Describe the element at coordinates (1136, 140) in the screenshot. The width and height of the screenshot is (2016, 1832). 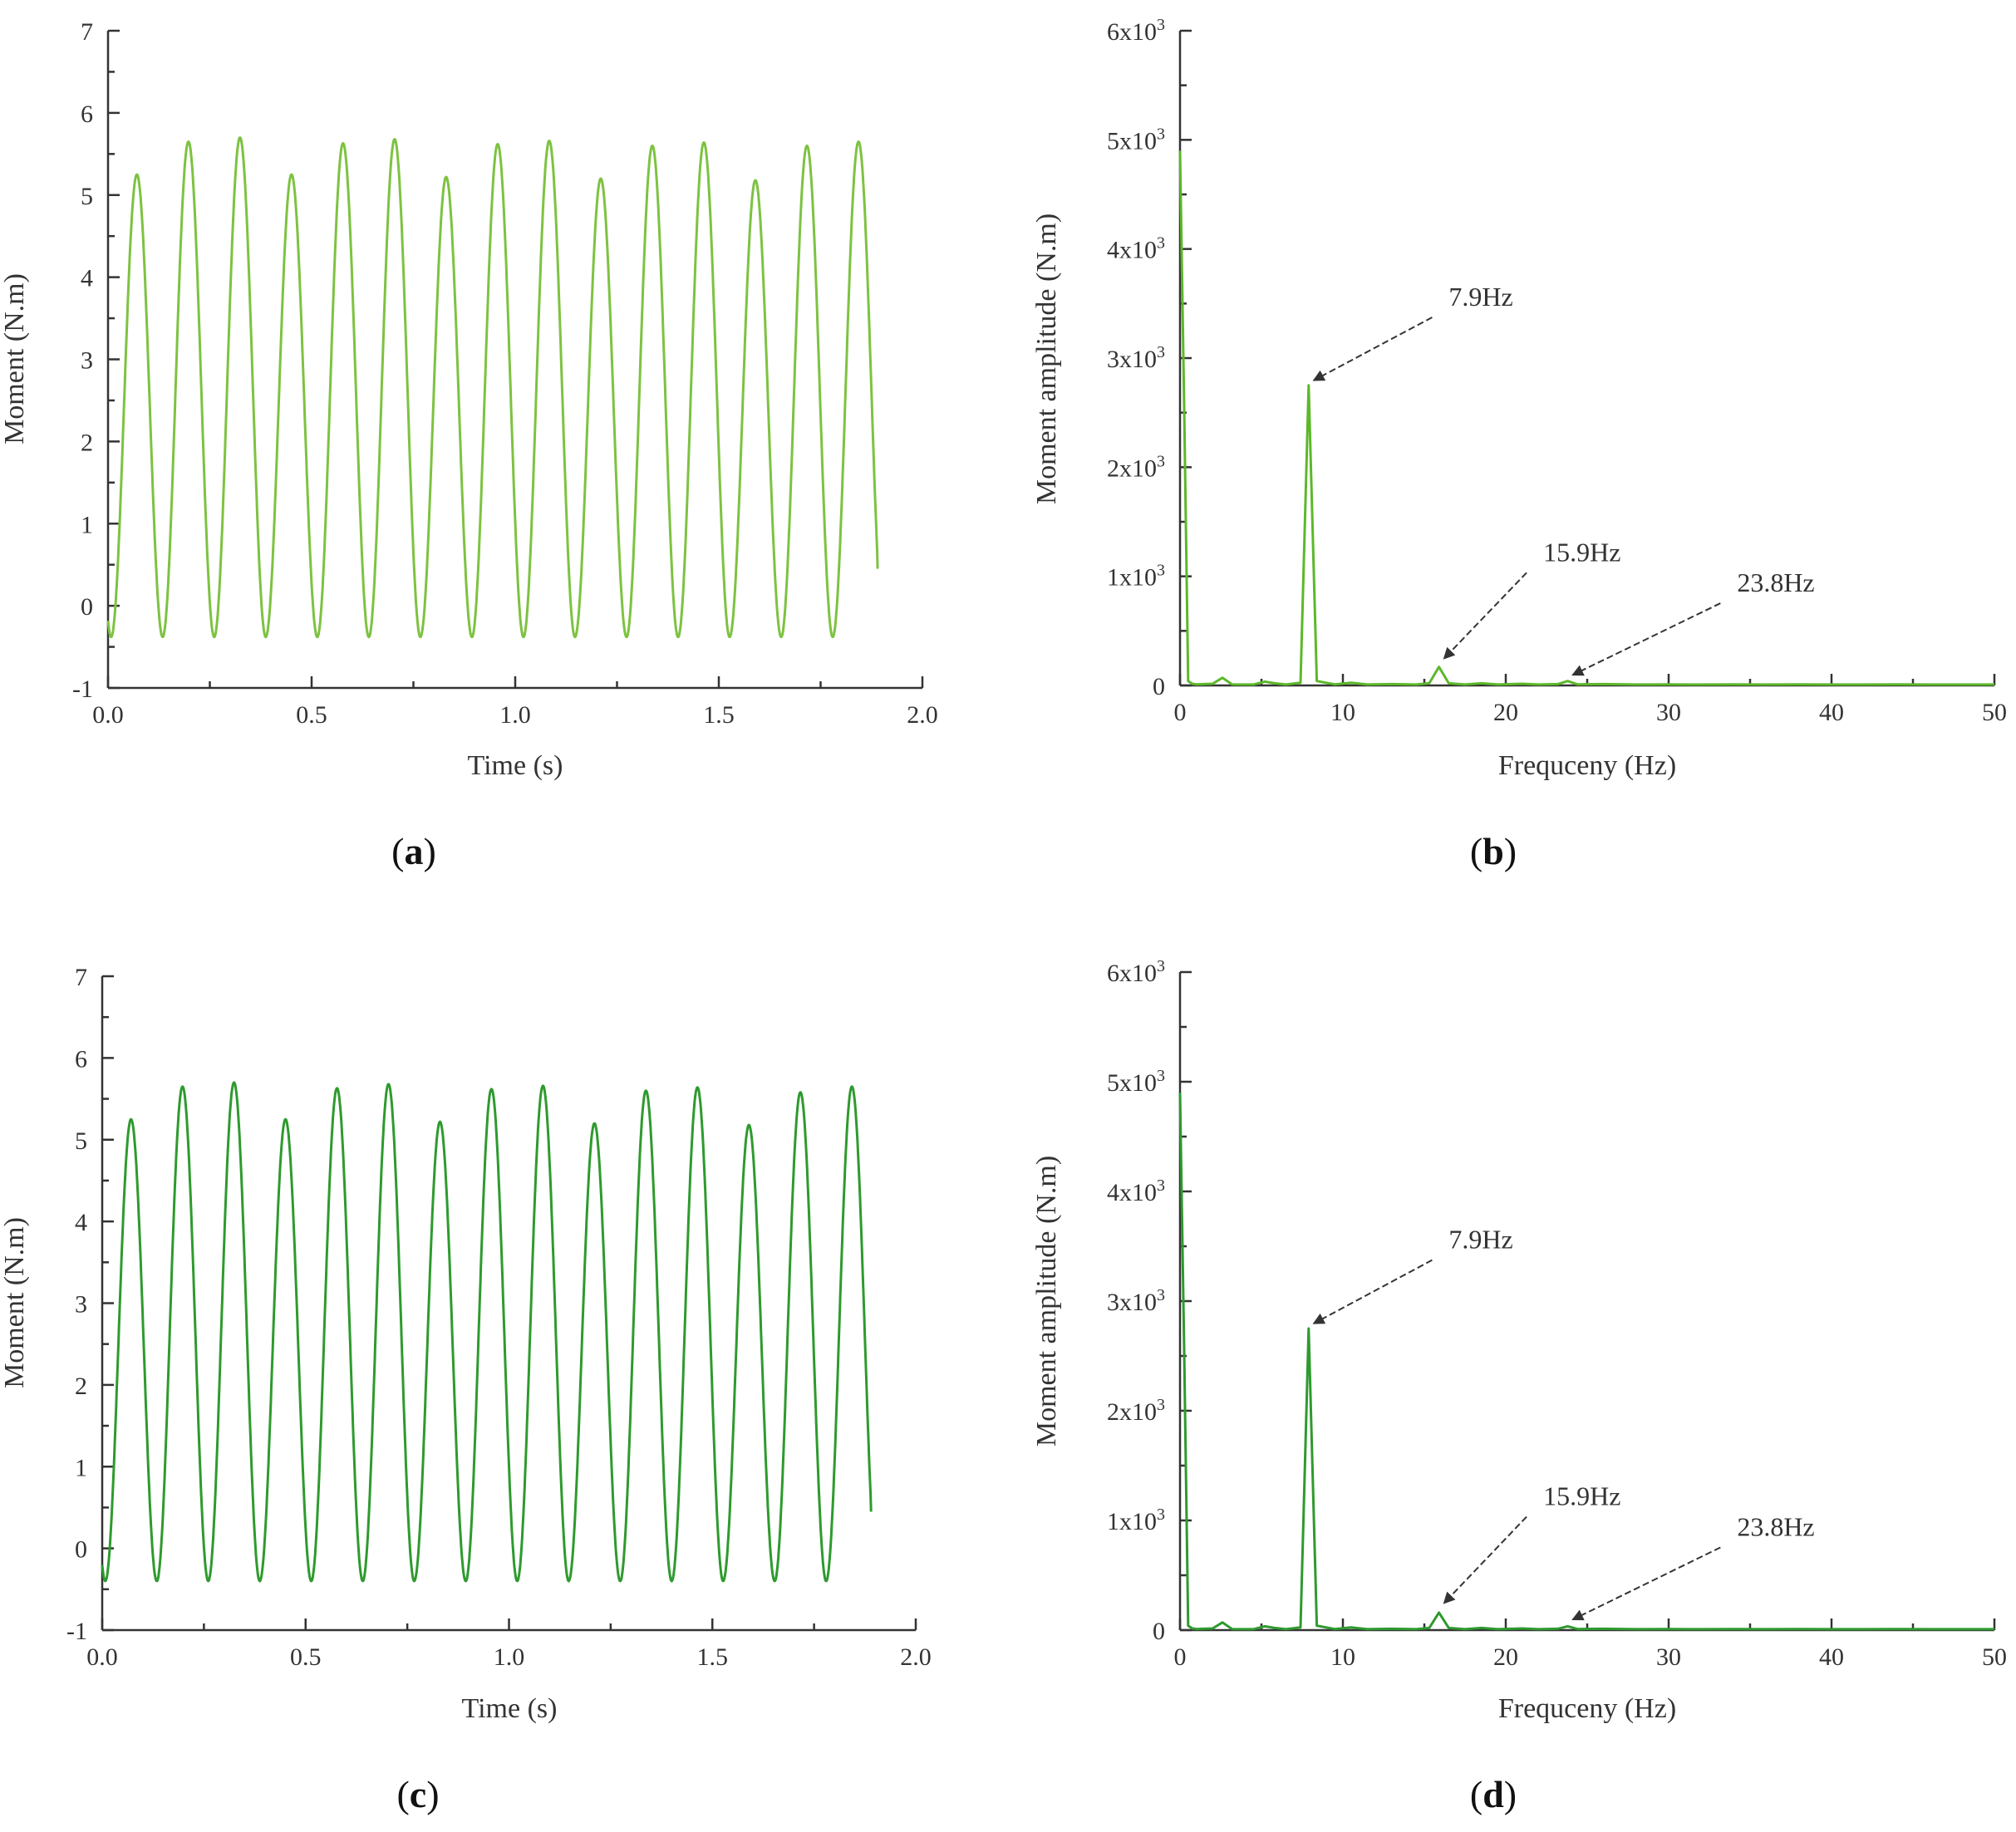
I see `y-tick-label: 5x10³` at that location.